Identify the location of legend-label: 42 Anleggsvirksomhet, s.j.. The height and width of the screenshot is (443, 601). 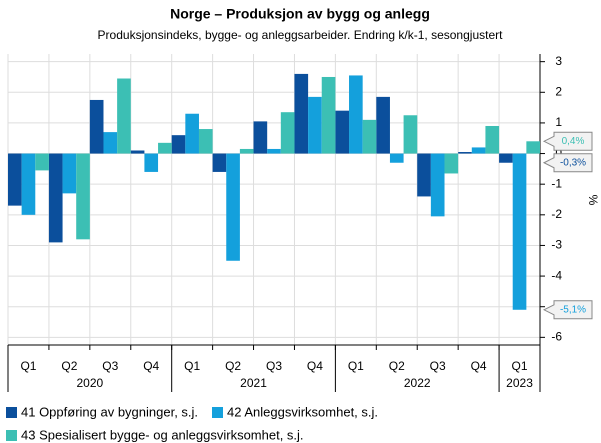
(302, 411).